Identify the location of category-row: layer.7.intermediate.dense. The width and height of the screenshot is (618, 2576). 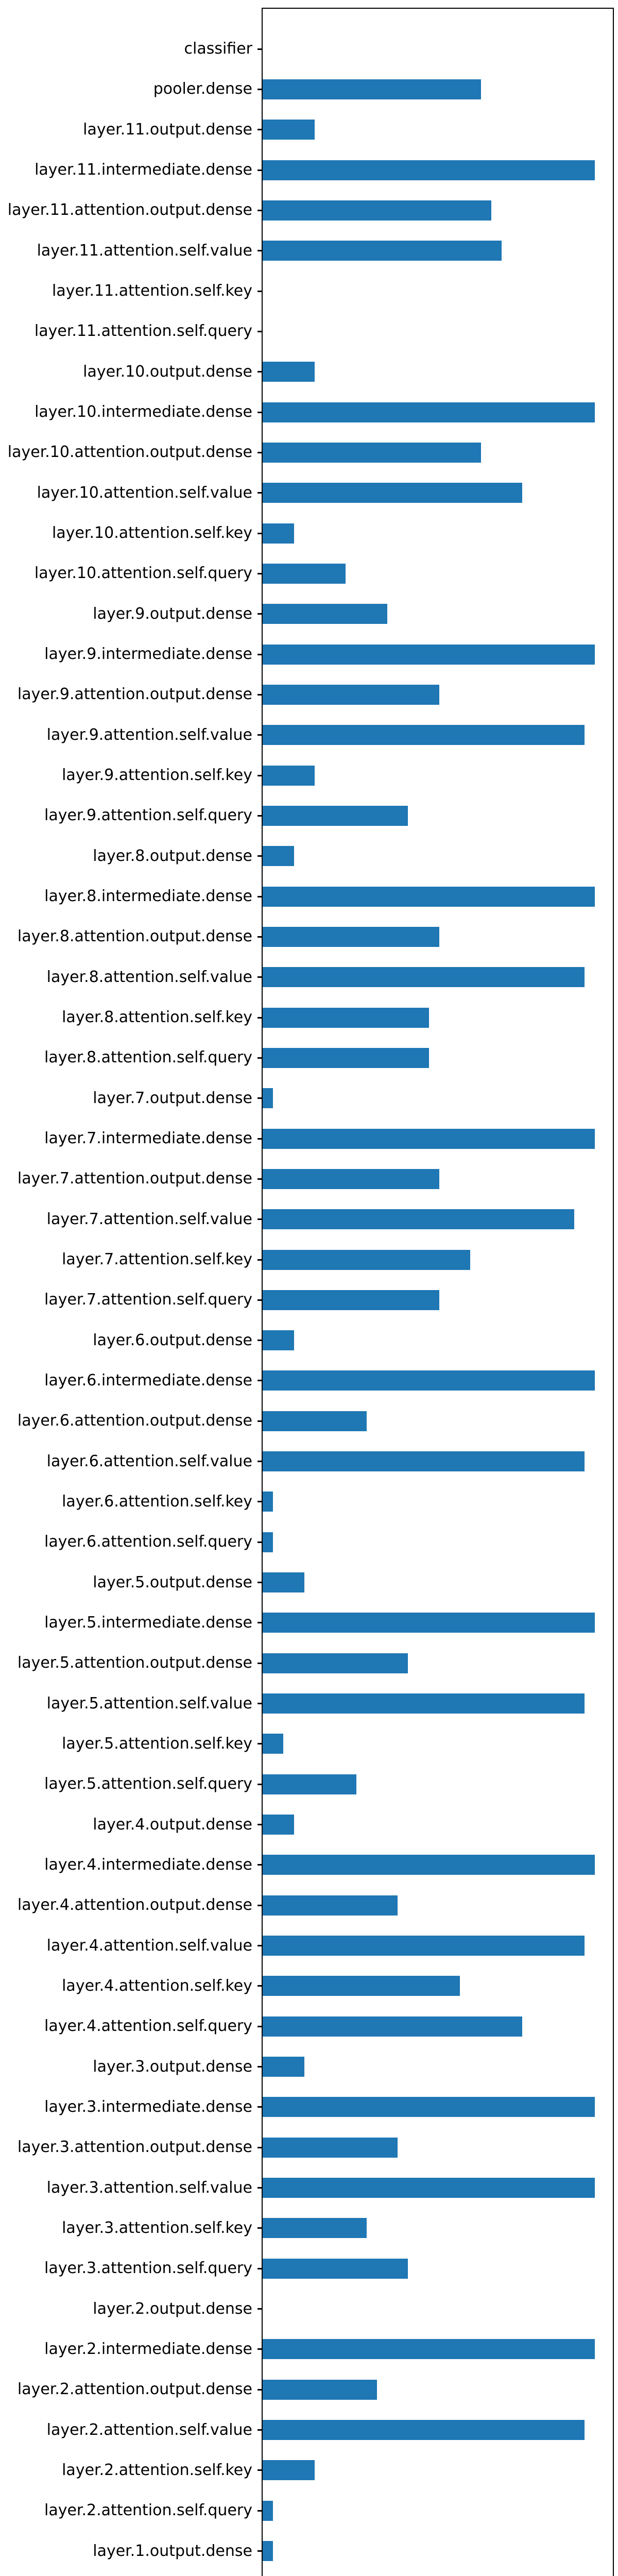
(131, 1138).